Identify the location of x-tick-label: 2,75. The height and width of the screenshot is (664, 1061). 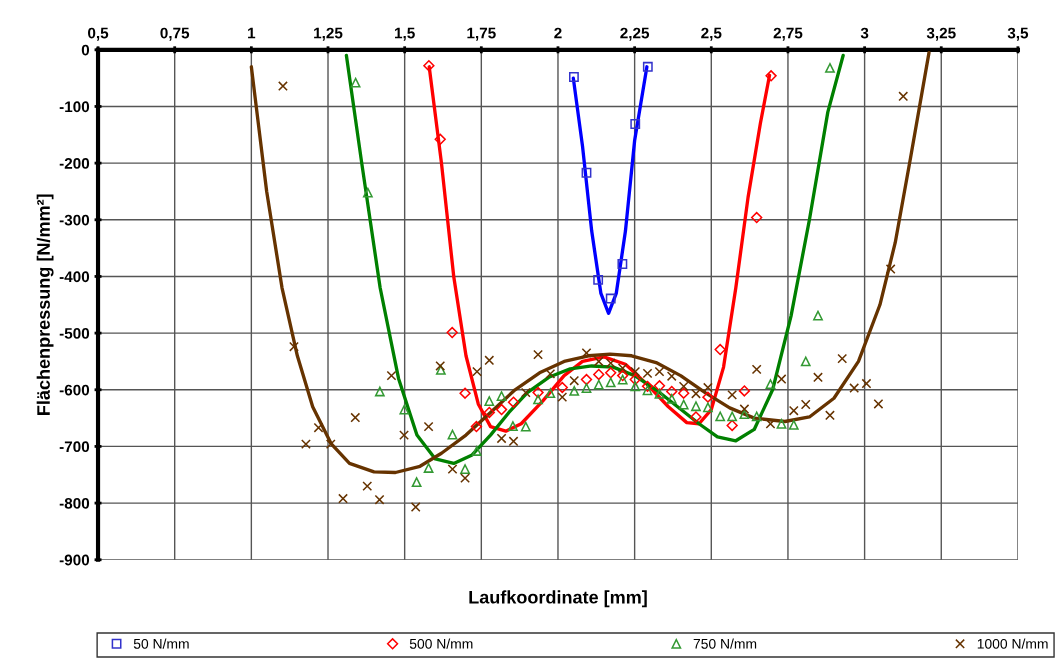
(788, 34).